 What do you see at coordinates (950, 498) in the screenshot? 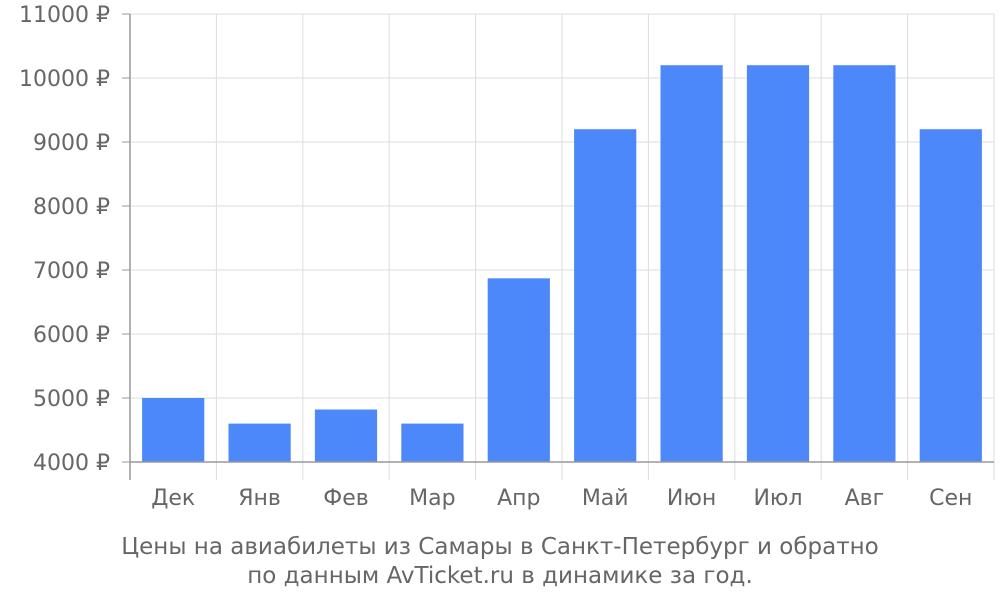
I see `x-tick-label: Сен` at bounding box center [950, 498].